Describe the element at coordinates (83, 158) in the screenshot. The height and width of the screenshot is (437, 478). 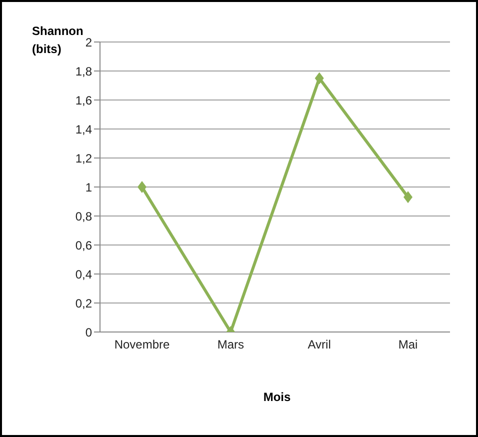
I see `y-tick-label: 1,2` at that location.